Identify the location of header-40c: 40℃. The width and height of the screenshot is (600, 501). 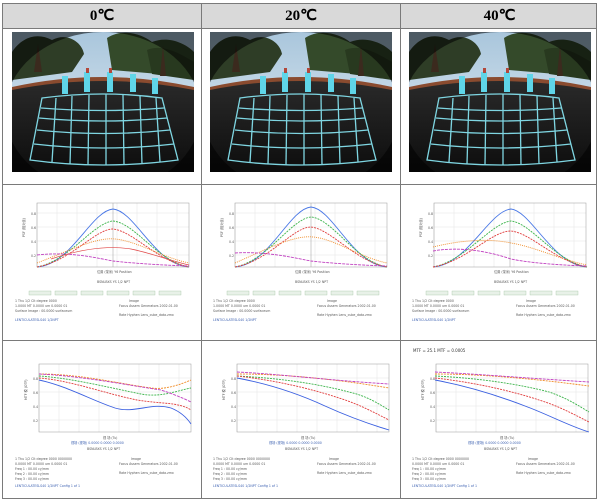
(499, 16).